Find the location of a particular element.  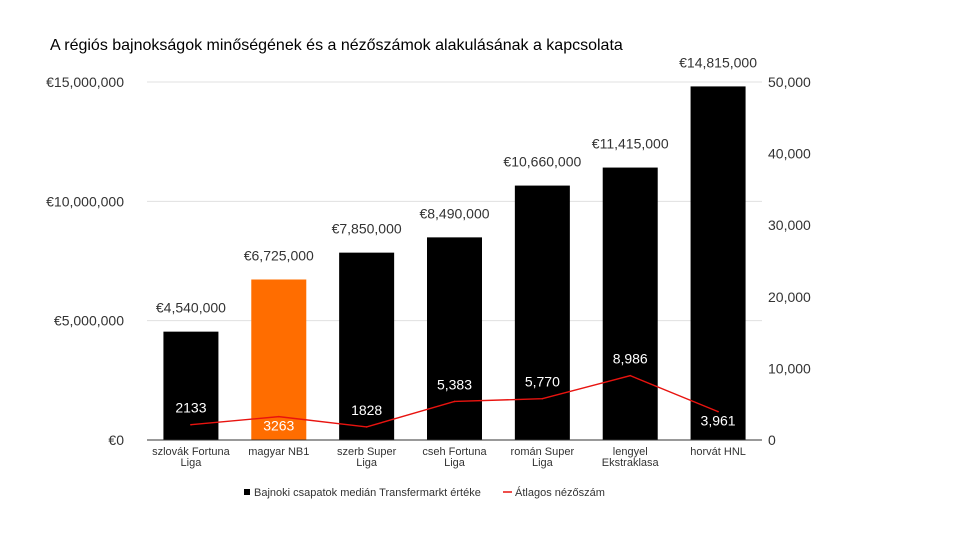

x-tick-label: szlovák Fortuna Liga is located at coordinates (191, 457).